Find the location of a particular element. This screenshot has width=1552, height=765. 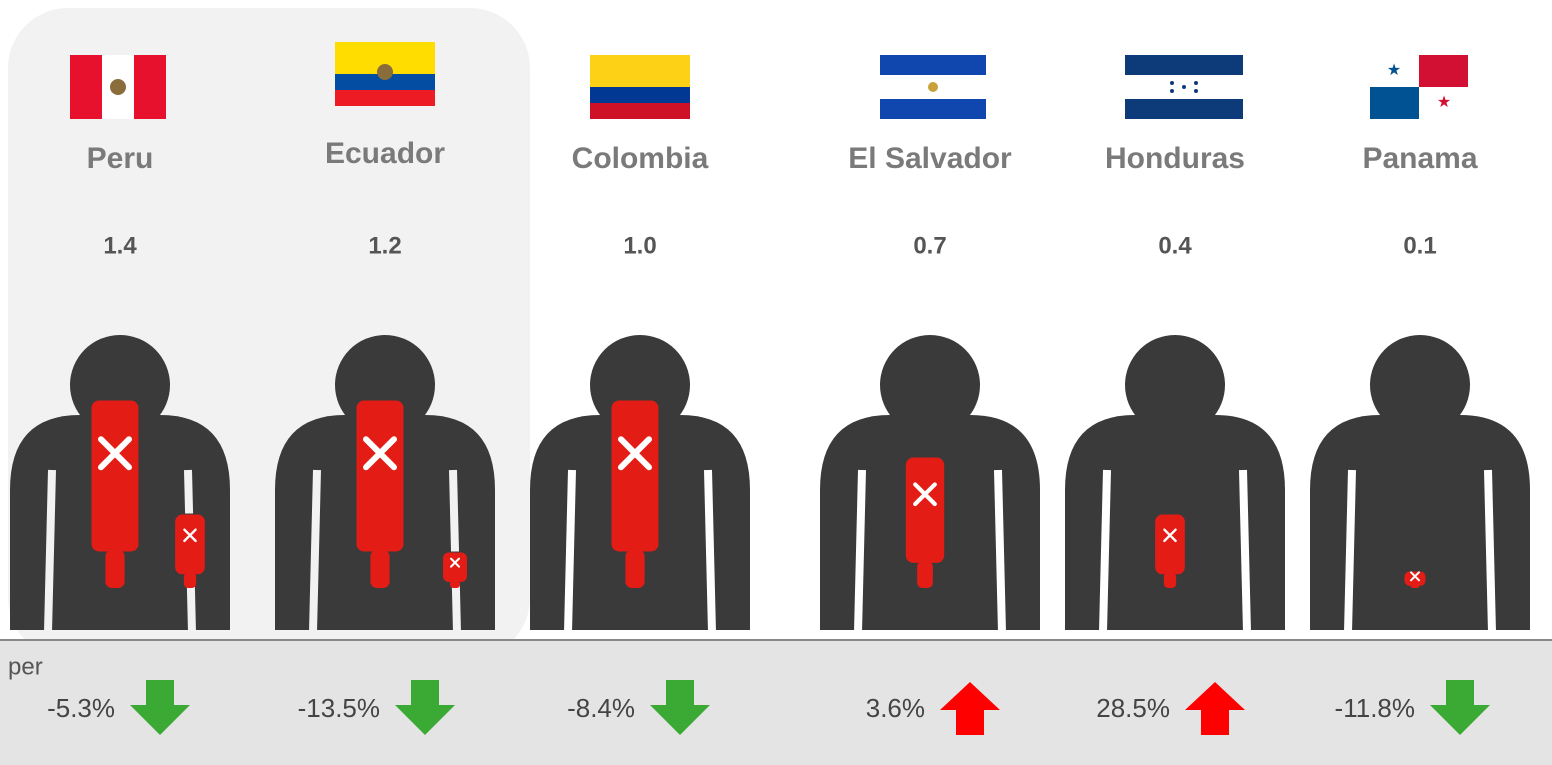

value-label: 0.4 is located at coordinates (1175, 245).